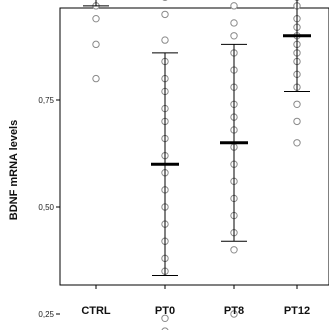  I want to click on y-tick-label: 0,50, so click(46, 207).